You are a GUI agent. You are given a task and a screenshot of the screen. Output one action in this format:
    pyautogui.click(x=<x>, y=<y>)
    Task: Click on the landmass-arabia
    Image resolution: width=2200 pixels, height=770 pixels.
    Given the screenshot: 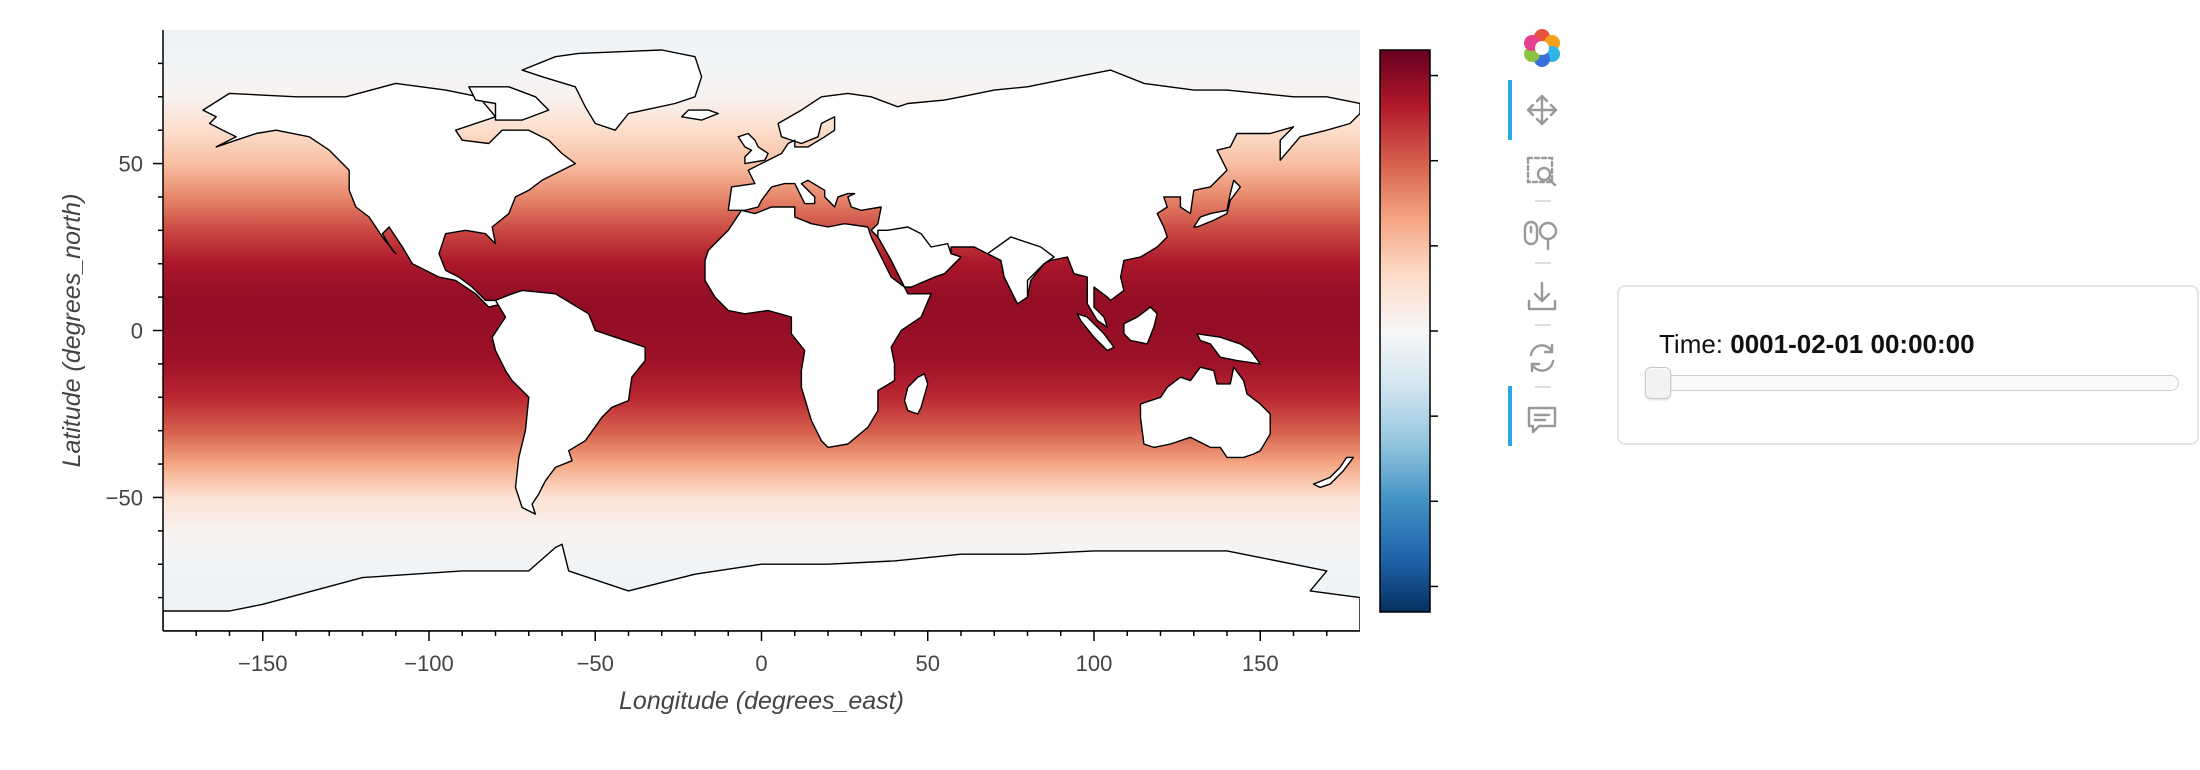 What is the action you would take?
    pyautogui.click(x=919, y=257)
    